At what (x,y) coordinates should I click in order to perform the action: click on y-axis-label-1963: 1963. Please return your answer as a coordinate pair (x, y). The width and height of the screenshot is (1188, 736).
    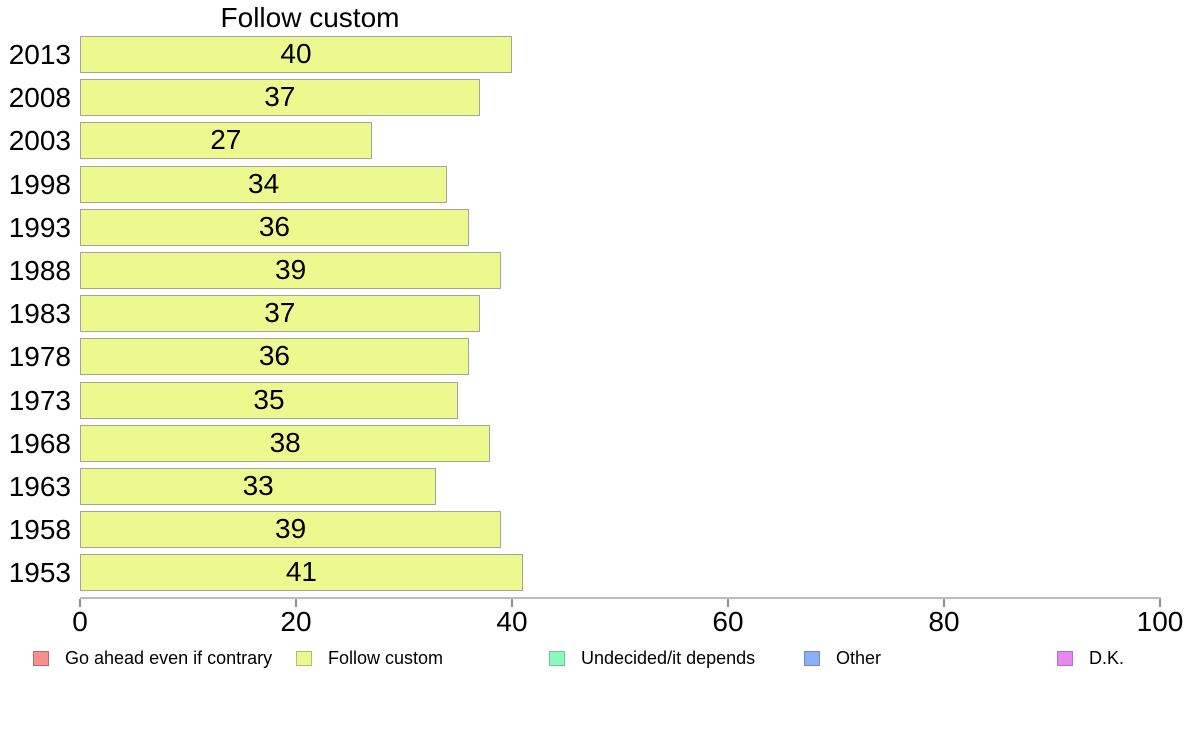
    Looking at the image, I should click on (39, 486).